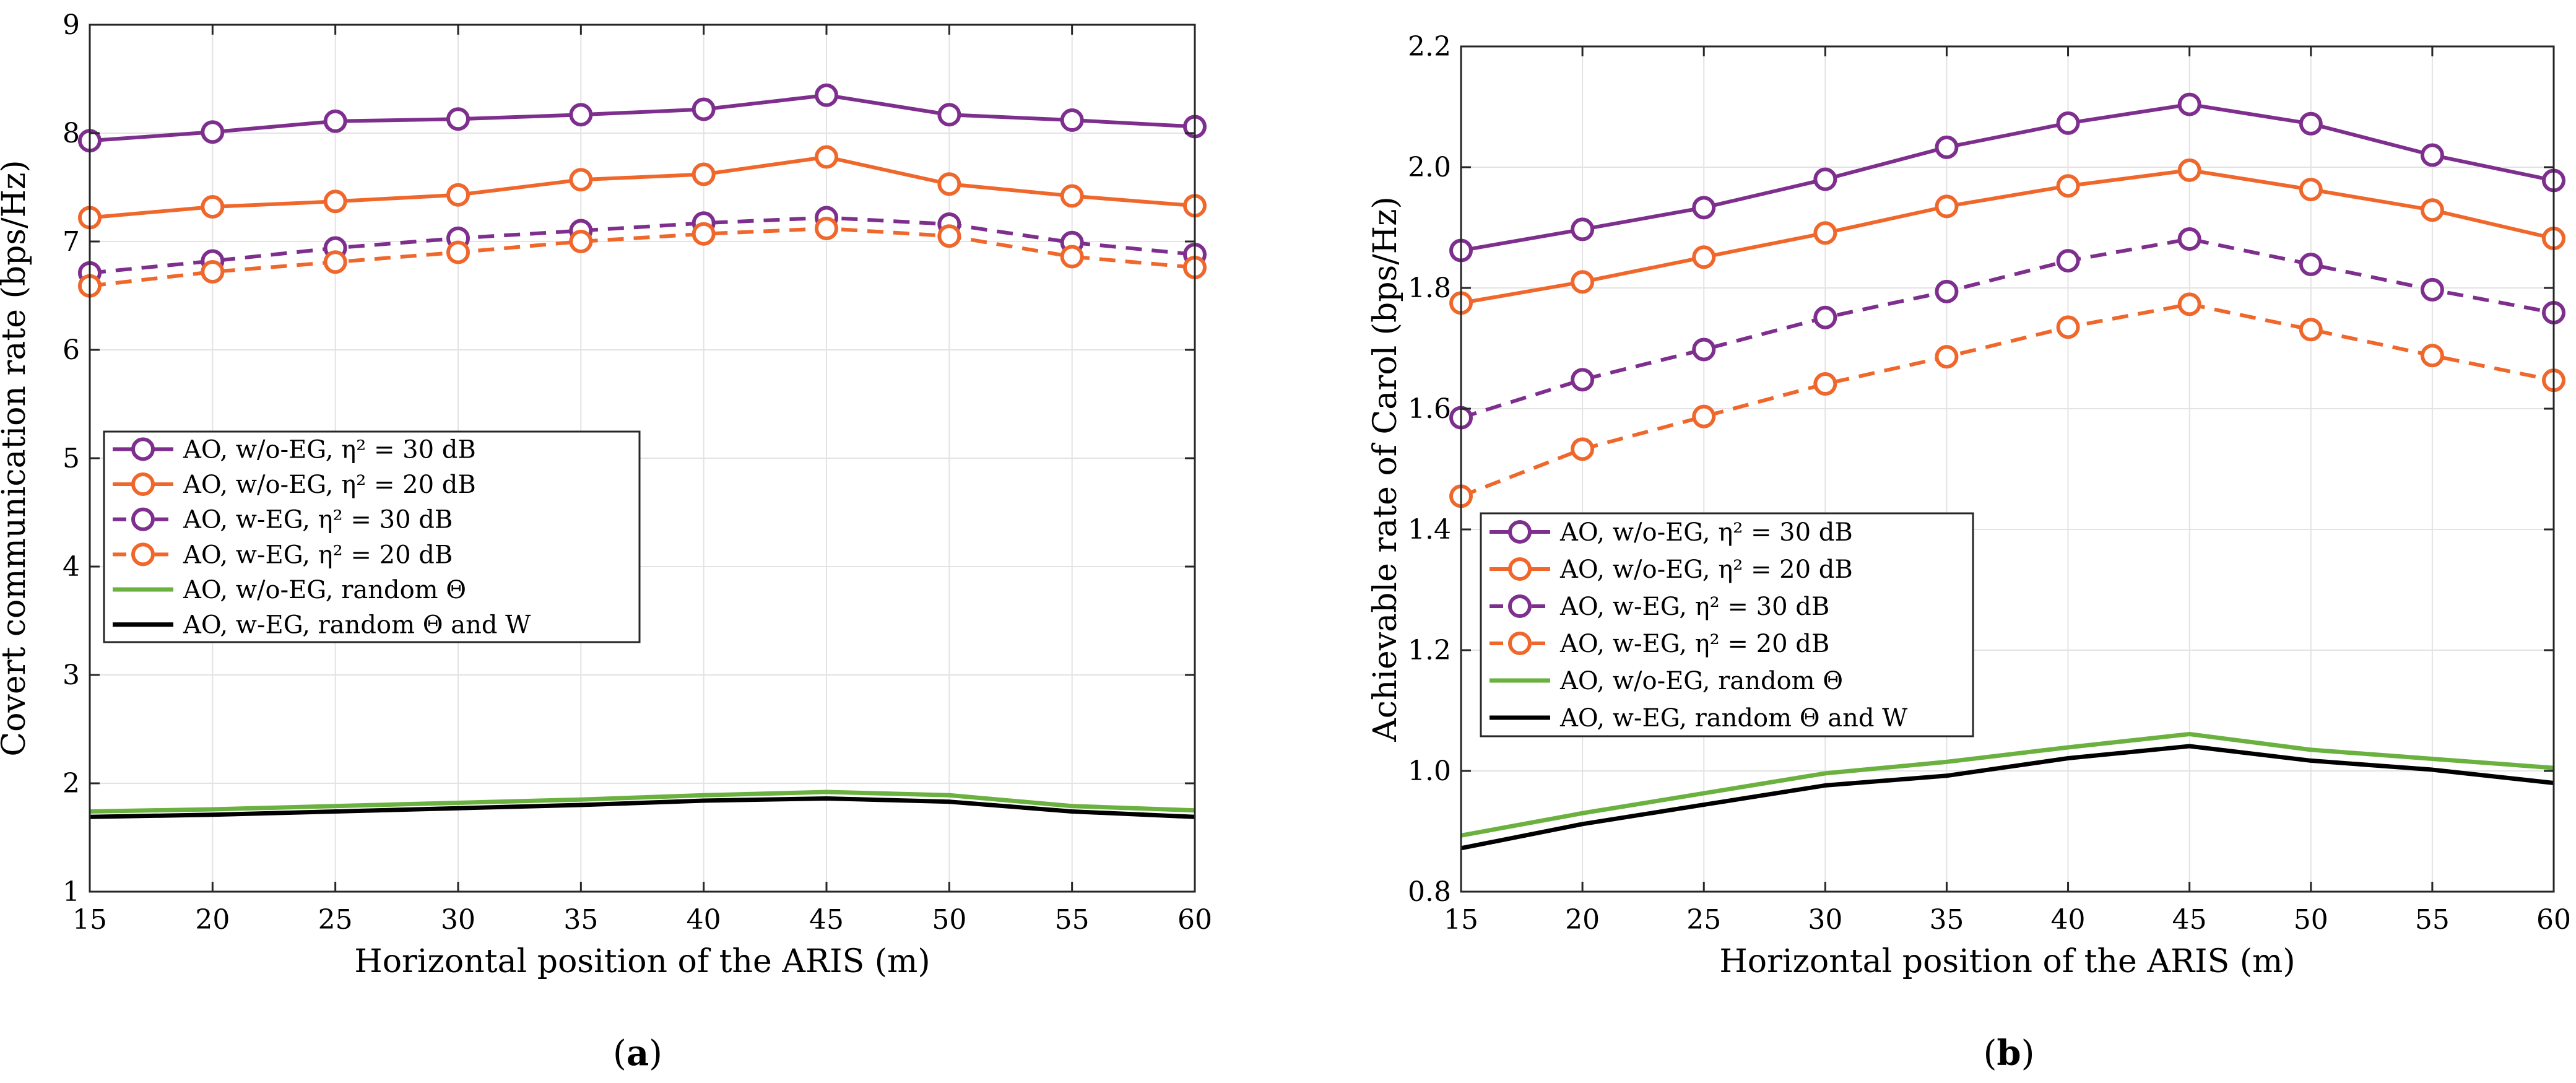  Describe the element at coordinates (826, 920) in the screenshot. I see `x-tick-label: 45` at that location.